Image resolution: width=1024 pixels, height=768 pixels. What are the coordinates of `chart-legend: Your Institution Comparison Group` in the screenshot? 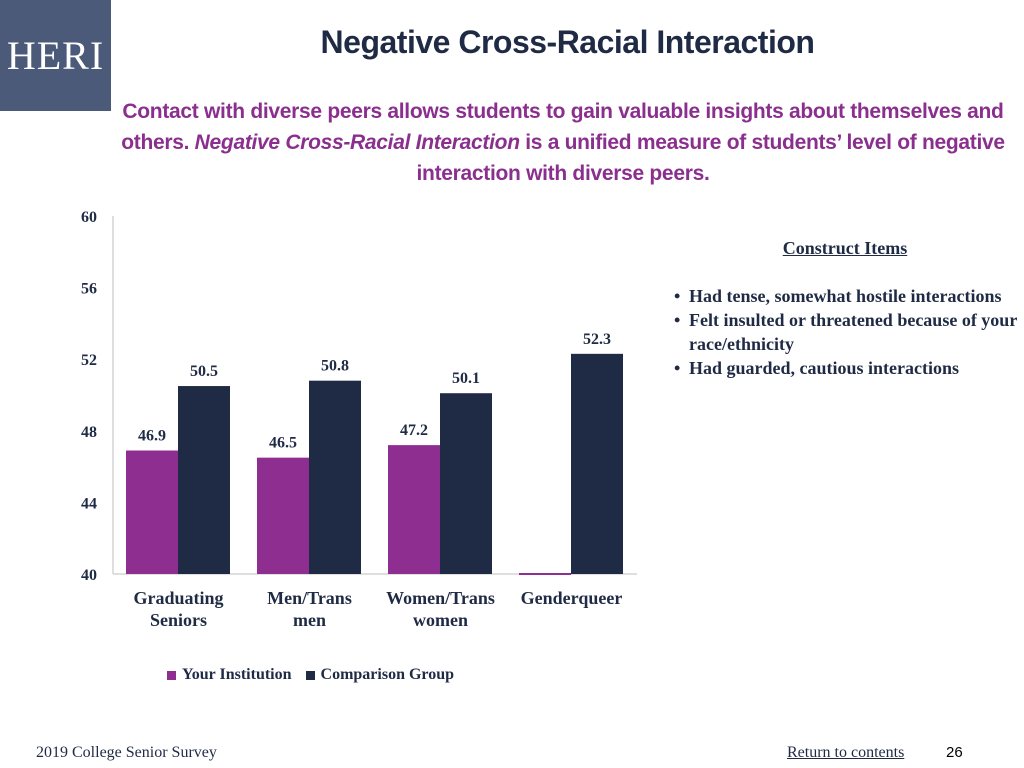 It's located at (317, 675).